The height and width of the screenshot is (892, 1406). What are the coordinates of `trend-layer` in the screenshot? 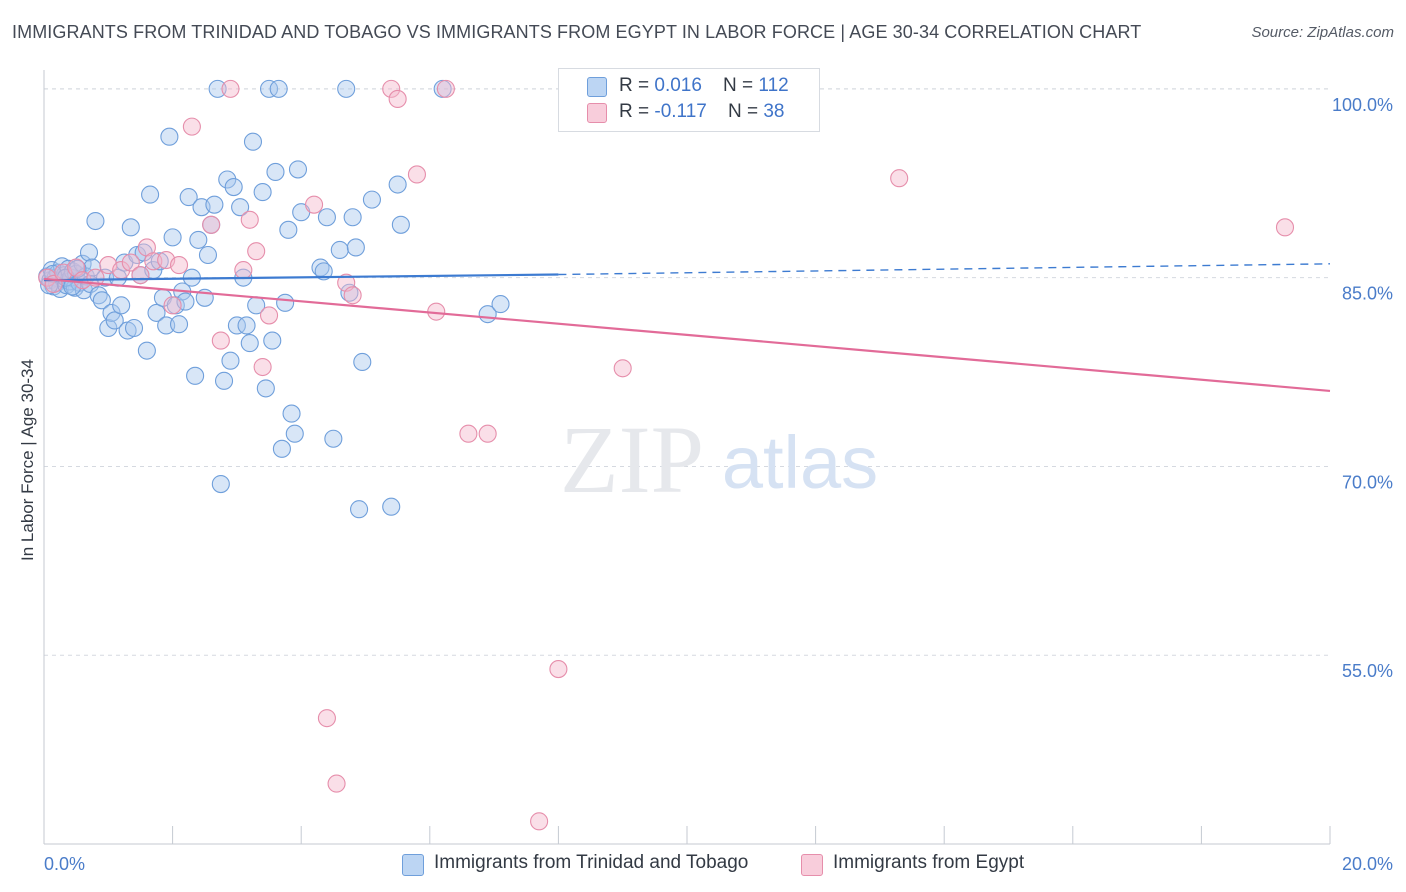 It's located at (687, 328).